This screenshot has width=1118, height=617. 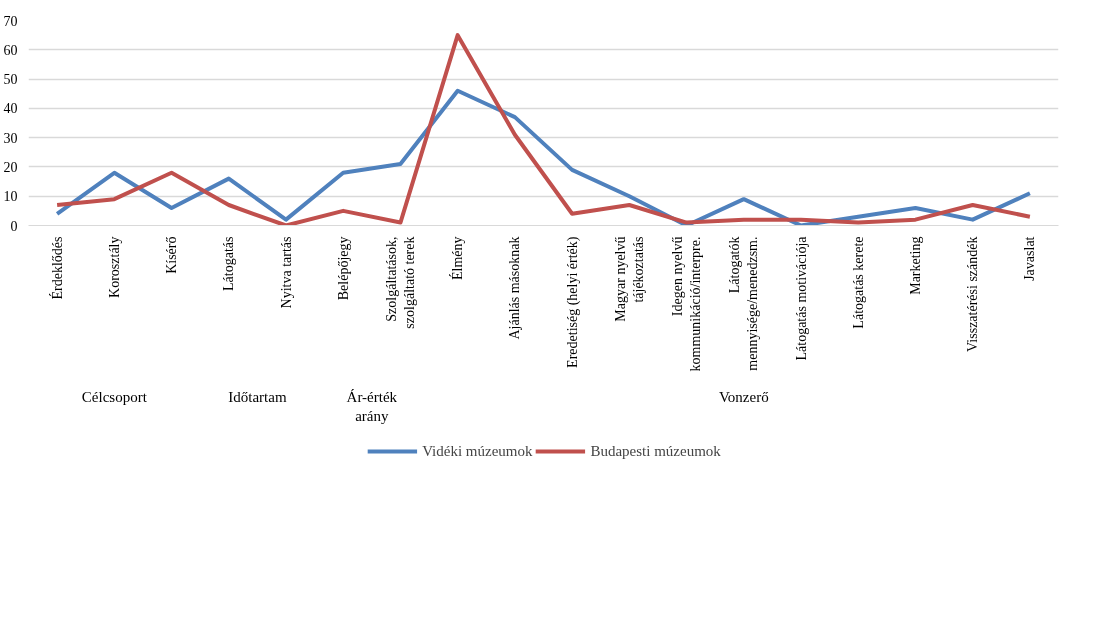 What do you see at coordinates (10, 109) in the screenshot?
I see `y-tick-label: 40` at bounding box center [10, 109].